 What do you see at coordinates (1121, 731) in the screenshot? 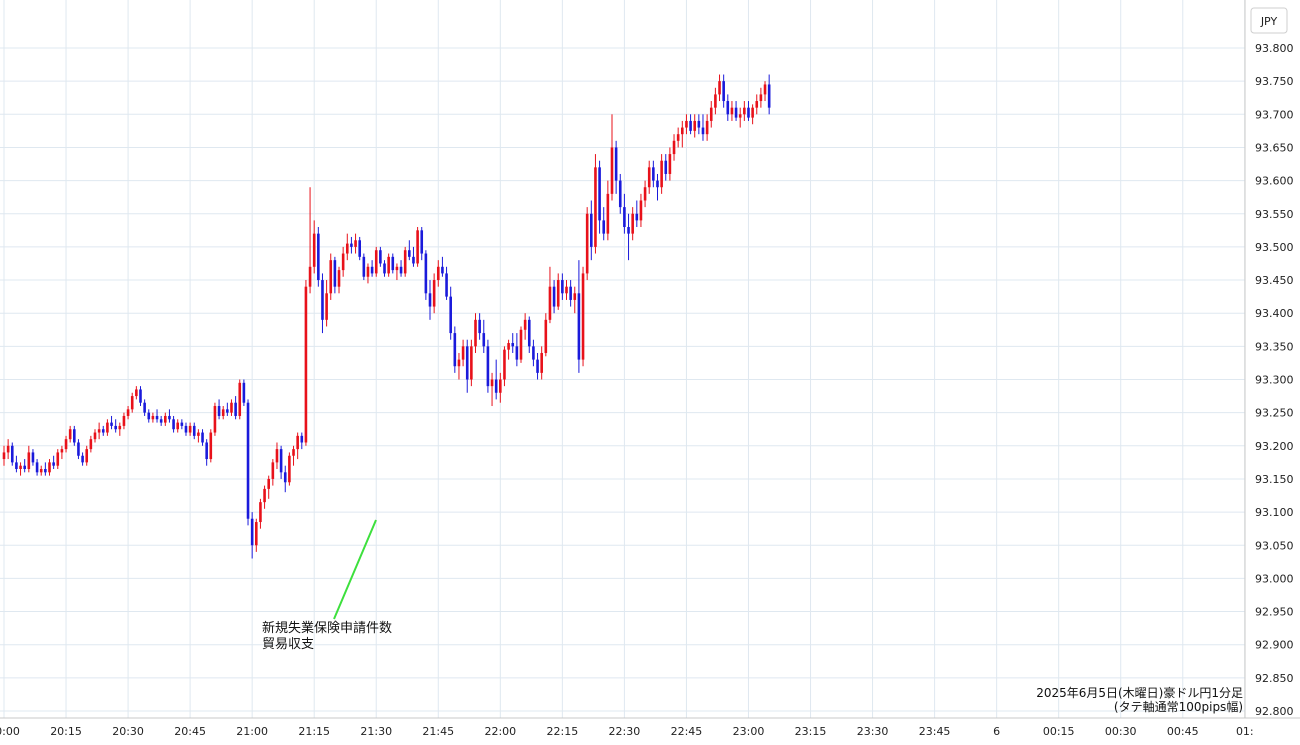
I see `time-tick-label: 00:30` at bounding box center [1121, 731].